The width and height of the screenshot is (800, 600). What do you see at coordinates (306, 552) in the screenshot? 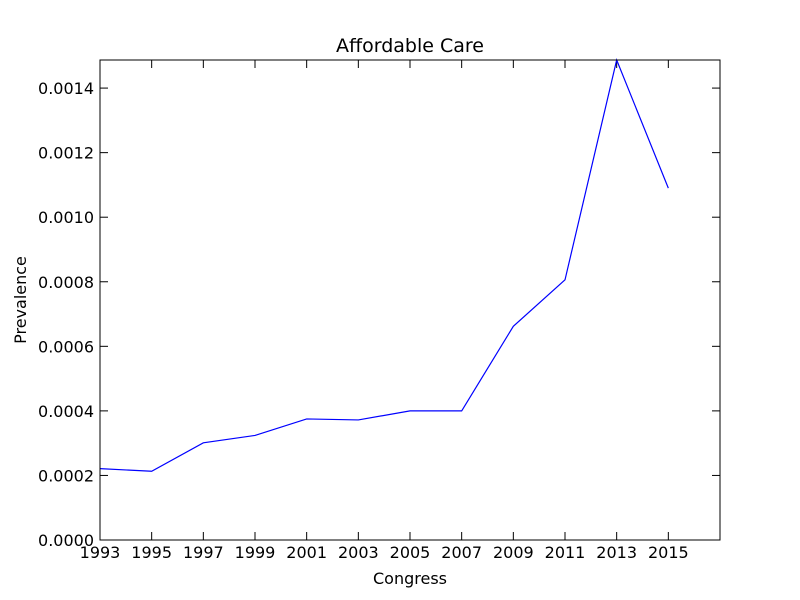
I see `x-tick-label: 2001` at bounding box center [306, 552].